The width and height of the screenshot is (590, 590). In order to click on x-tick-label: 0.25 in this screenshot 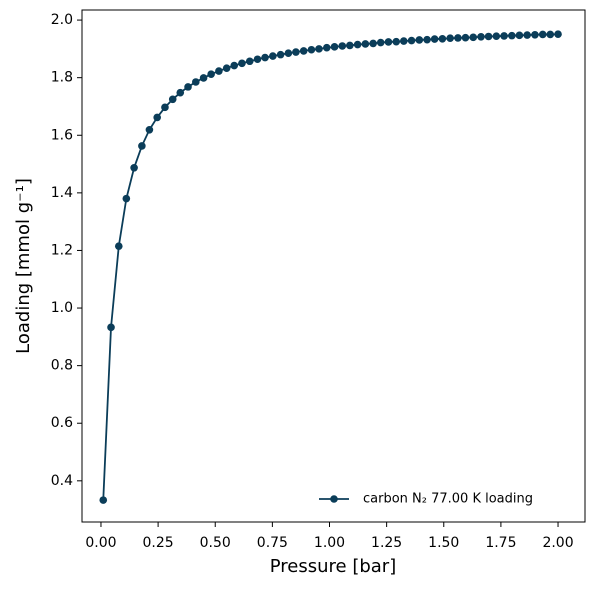, I will do `click(158, 543)`.